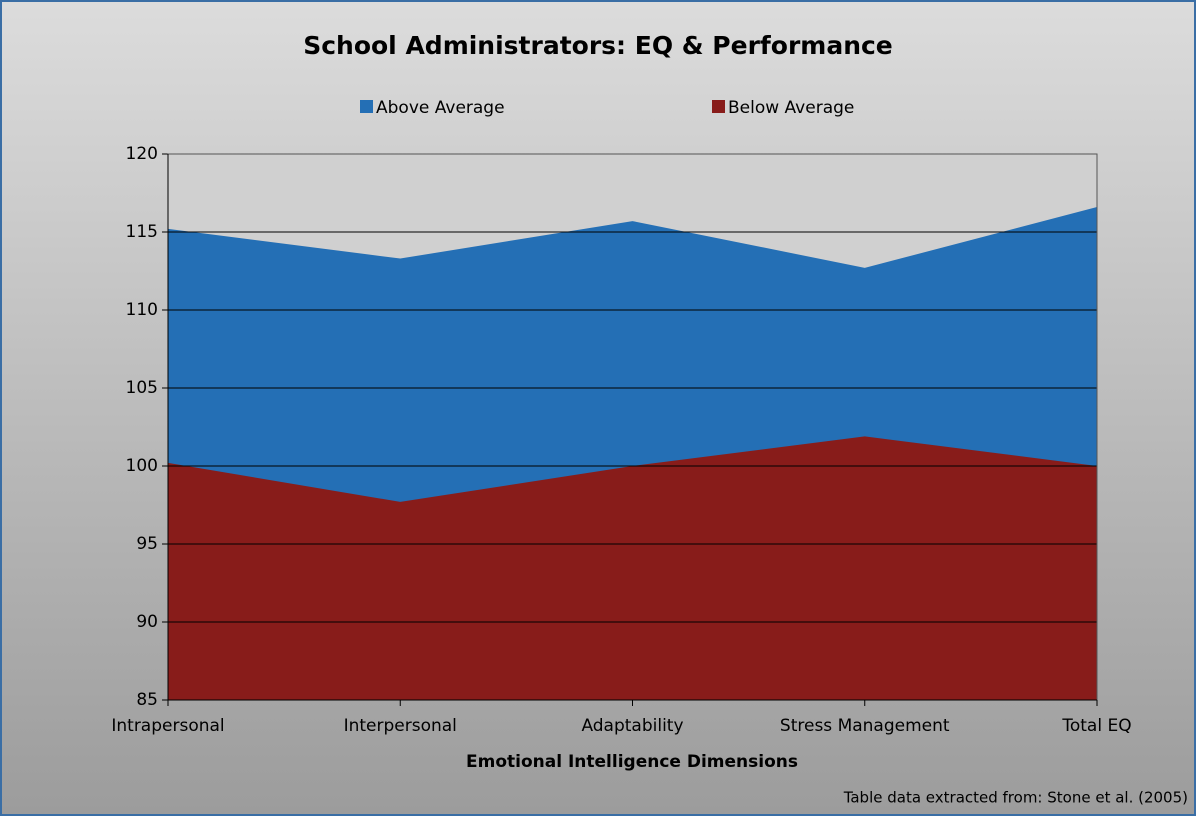 The image size is (1196, 816). I want to click on x-tick-label: Total EQ, so click(1096, 726).